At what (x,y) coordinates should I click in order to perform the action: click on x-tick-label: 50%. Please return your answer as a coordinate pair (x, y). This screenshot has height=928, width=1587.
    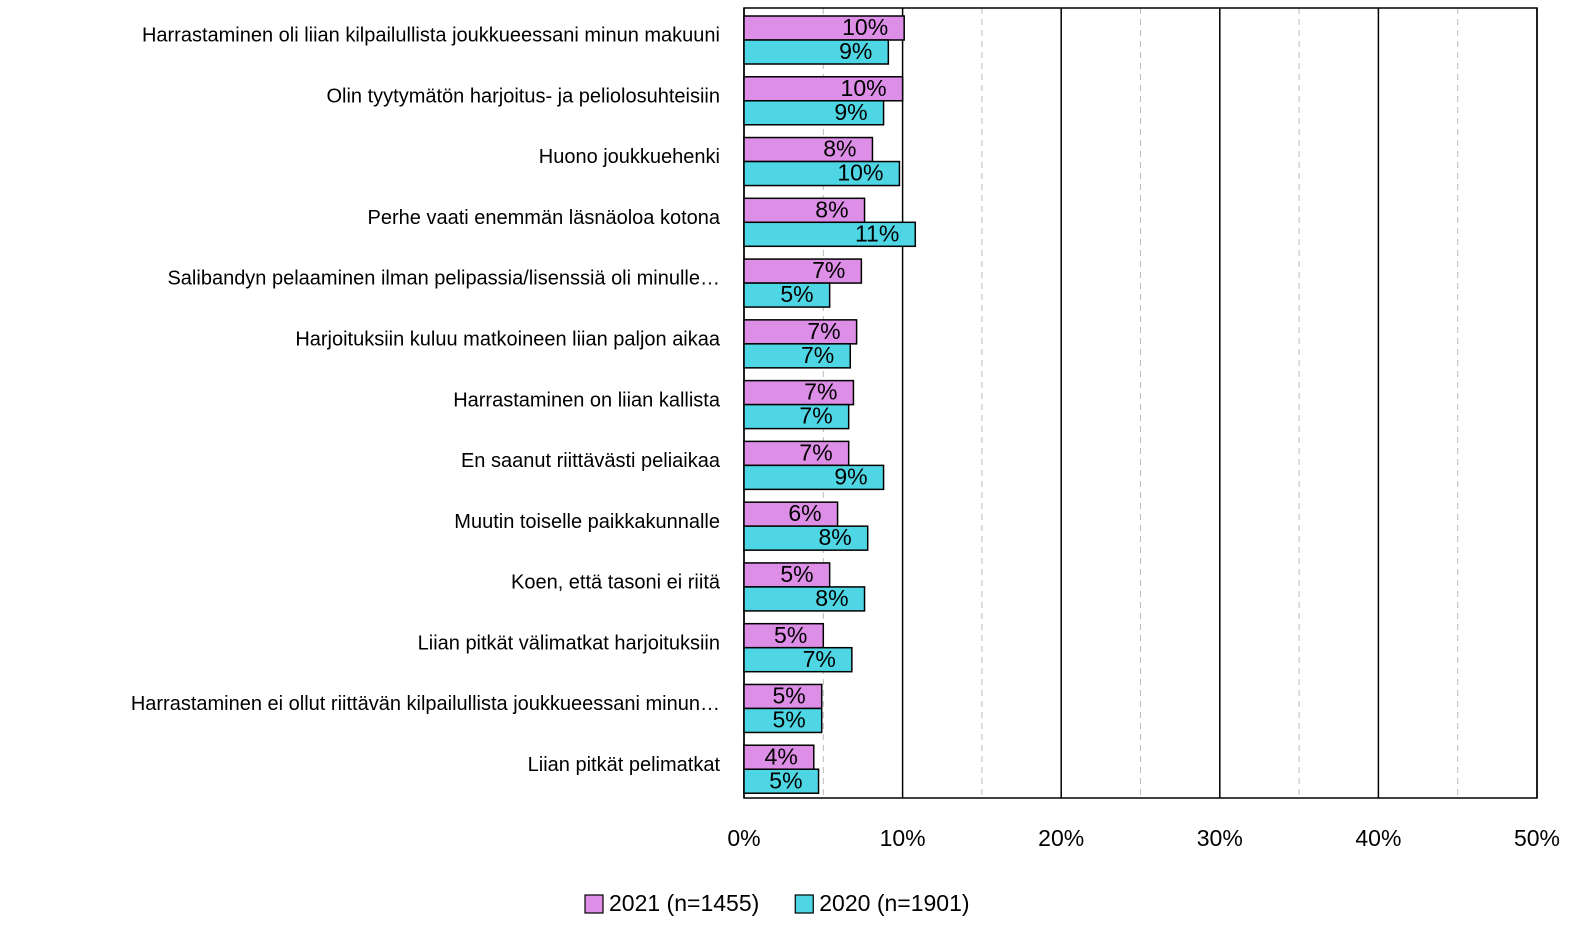
    Looking at the image, I should click on (1537, 838).